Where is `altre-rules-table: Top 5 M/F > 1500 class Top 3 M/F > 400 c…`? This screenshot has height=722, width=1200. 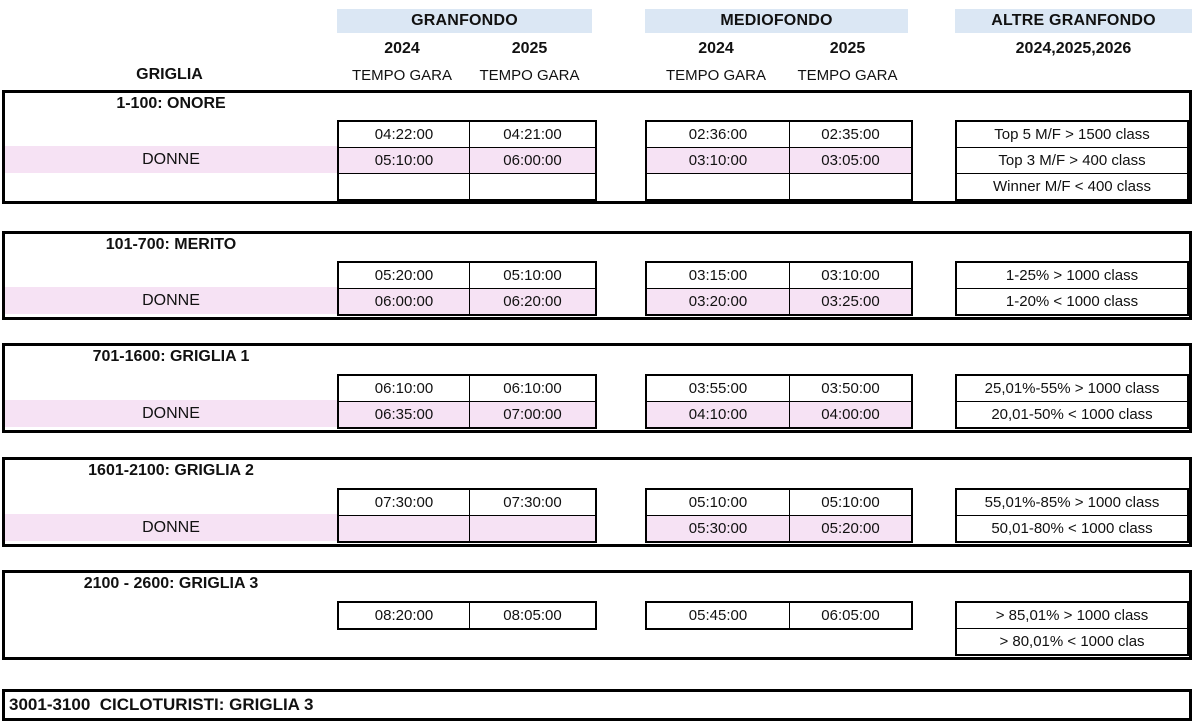 altre-rules-table: Top 5 M/F > 1500 class Top 3 M/F > 400 c… is located at coordinates (1072, 160).